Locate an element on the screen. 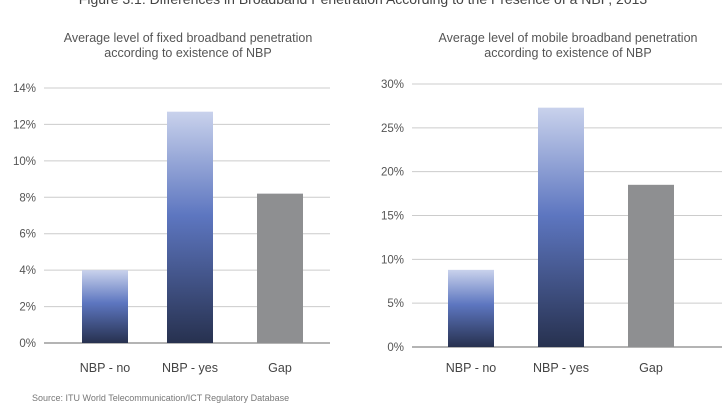  y-tick-label: 25% is located at coordinates (392, 129).